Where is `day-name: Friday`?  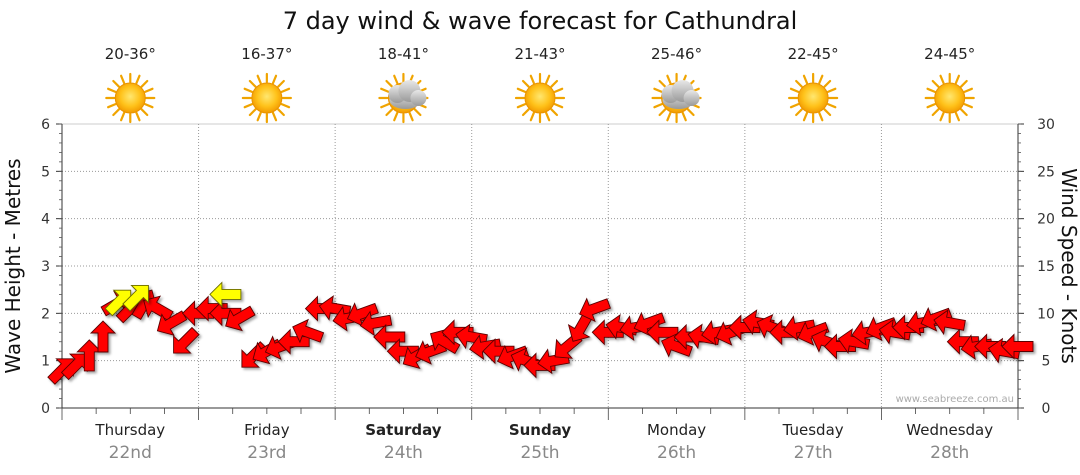 day-name: Friday is located at coordinates (267, 430).